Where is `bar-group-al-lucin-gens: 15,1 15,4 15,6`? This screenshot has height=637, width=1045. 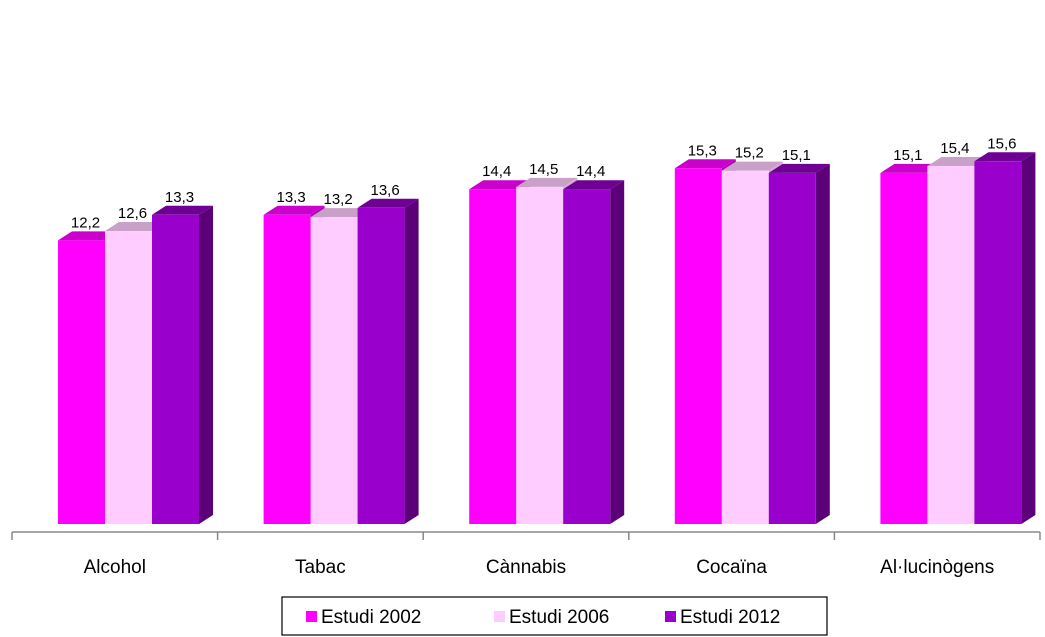 bar-group-al-lucin-gens: 15,1 15,4 15,6 is located at coordinates (958, 330).